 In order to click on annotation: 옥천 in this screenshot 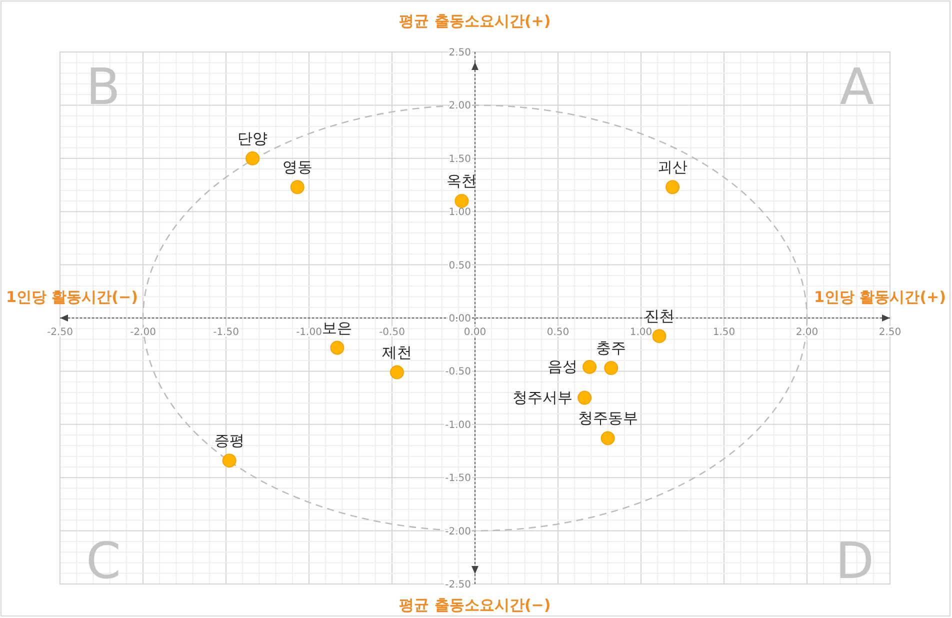, I will do `click(461, 181)`.